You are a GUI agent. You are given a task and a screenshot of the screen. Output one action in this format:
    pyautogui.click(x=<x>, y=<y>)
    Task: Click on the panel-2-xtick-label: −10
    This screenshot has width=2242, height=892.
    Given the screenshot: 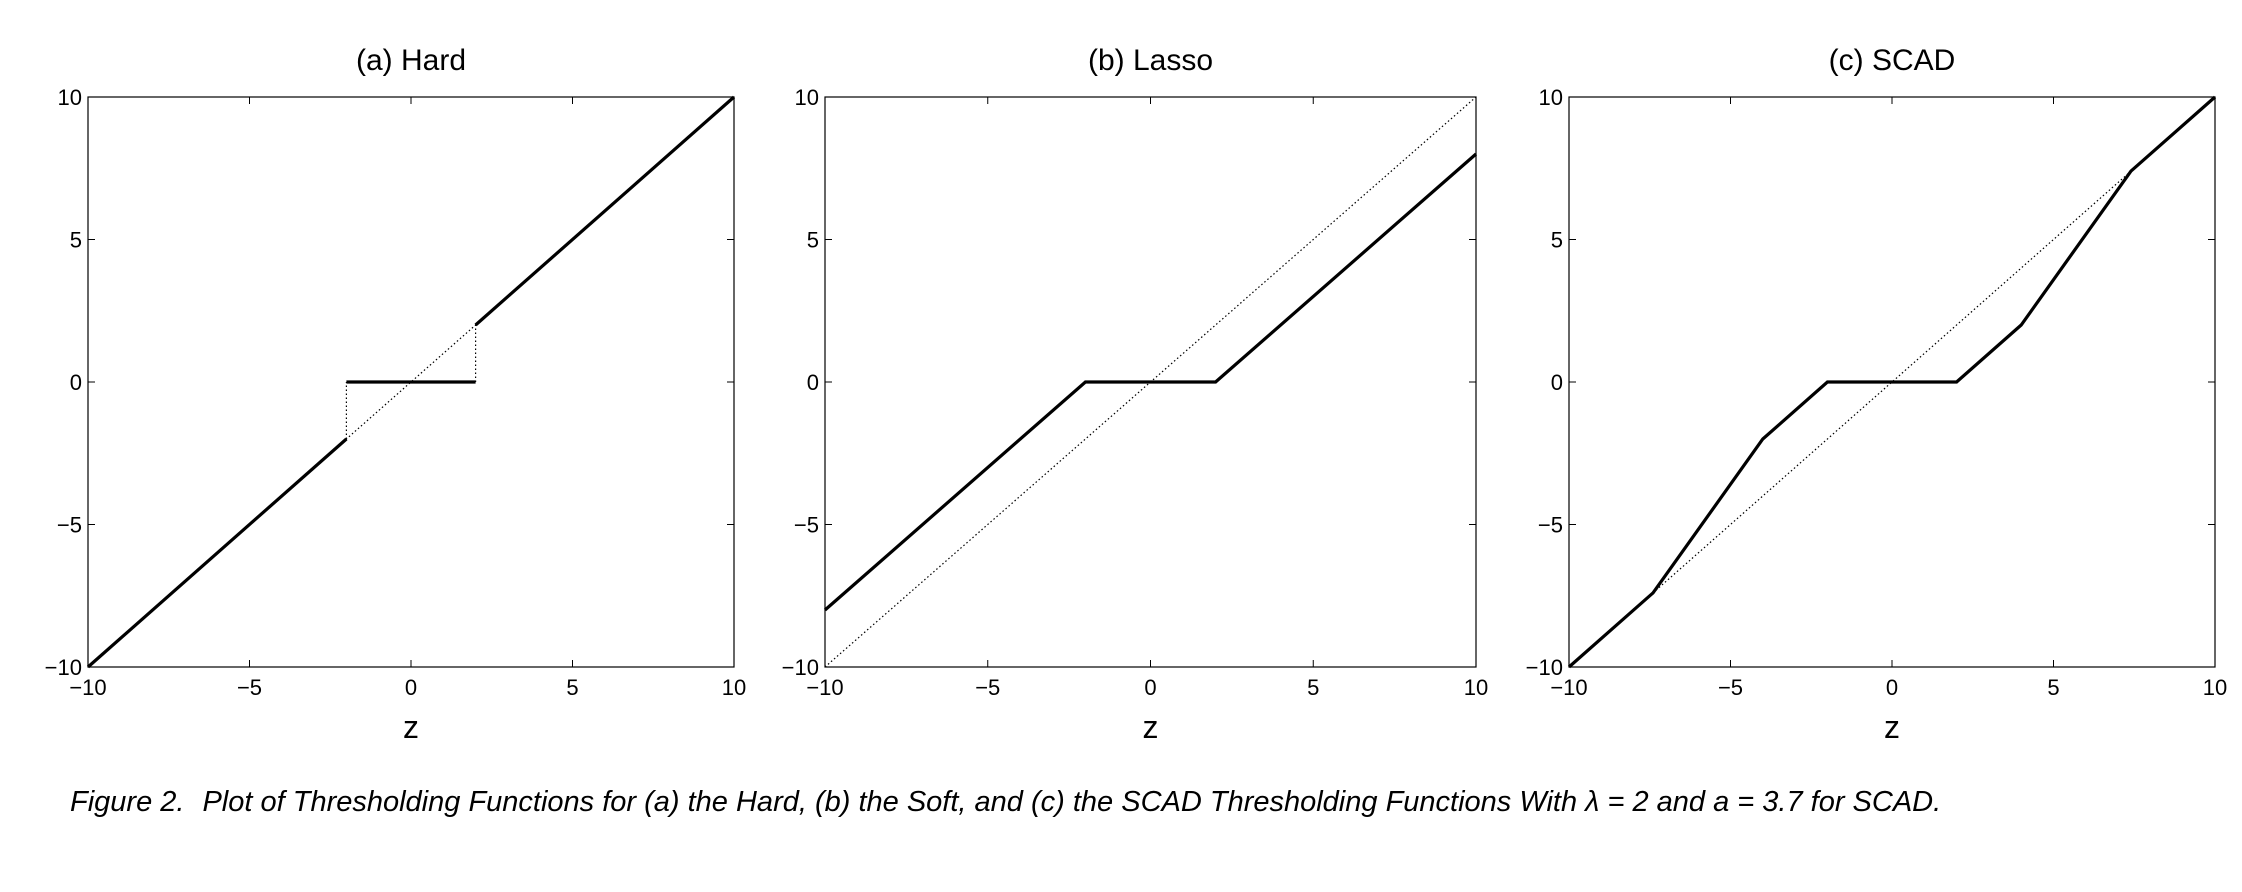 What is the action you would take?
    pyautogui.click(x=824, y=687)
    